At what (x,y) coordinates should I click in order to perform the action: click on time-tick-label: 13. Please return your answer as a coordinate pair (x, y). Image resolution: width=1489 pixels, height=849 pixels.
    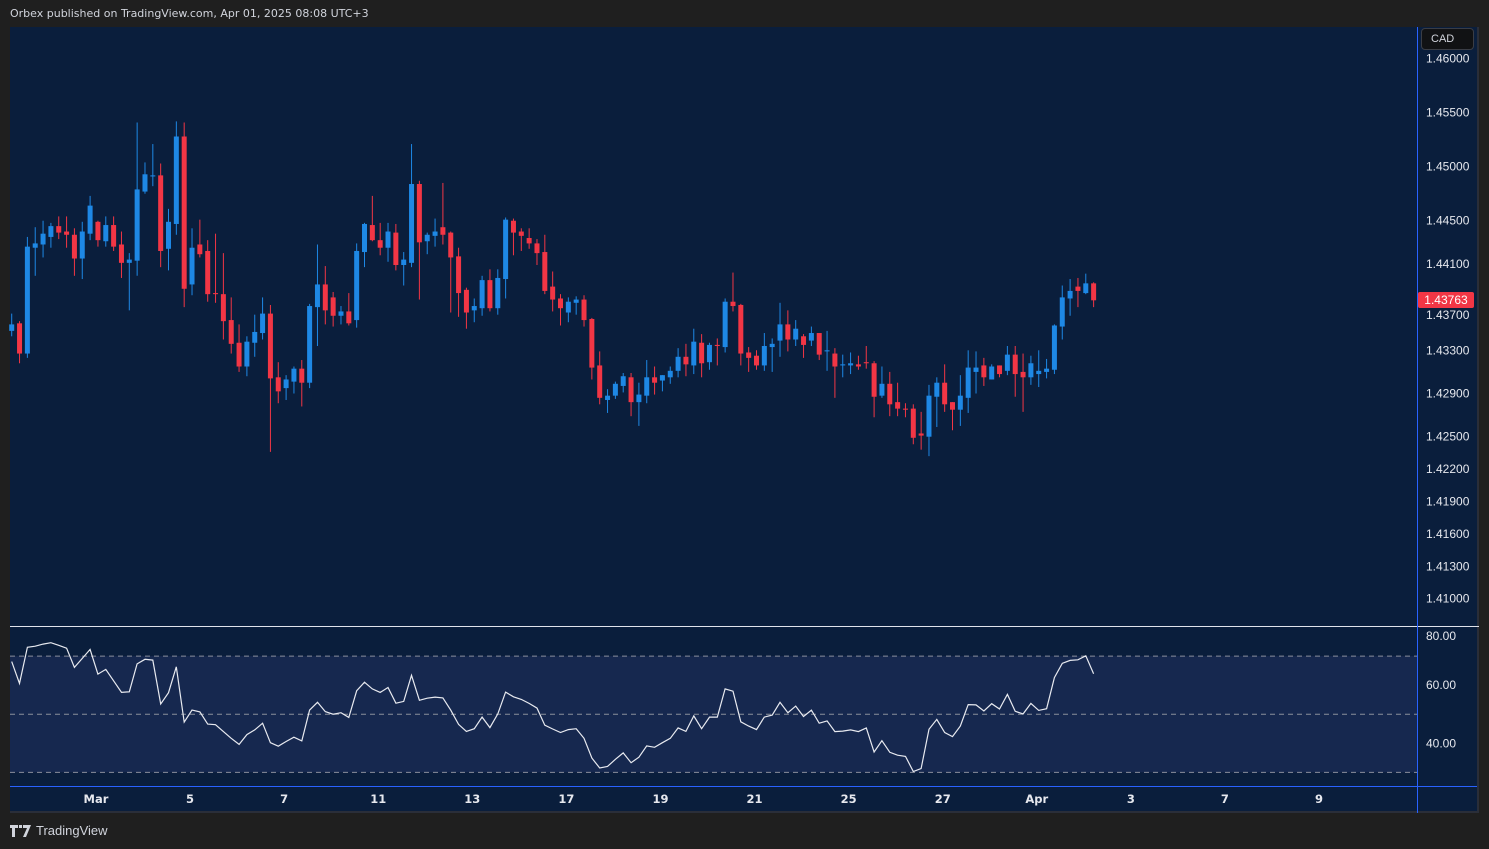
    Looking at the image, I should click on (472, 799).